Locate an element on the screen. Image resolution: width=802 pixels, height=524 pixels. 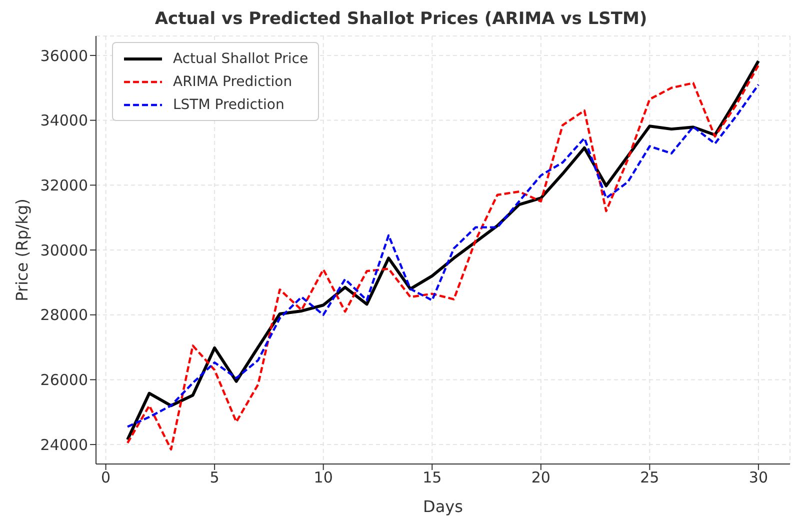
x-tick-label: 30 is located at coordinates (758, 477).